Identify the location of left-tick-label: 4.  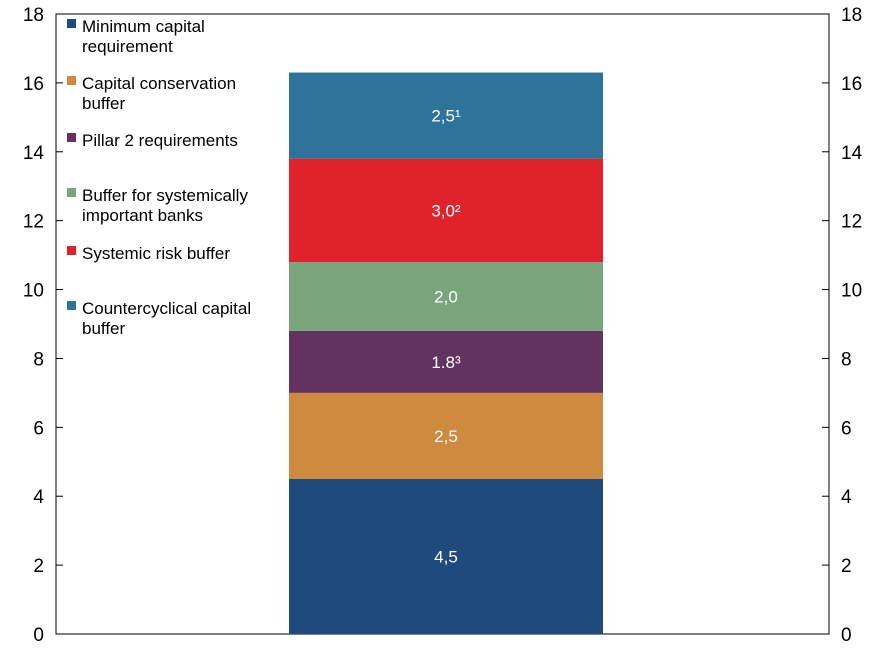
(38, 497).